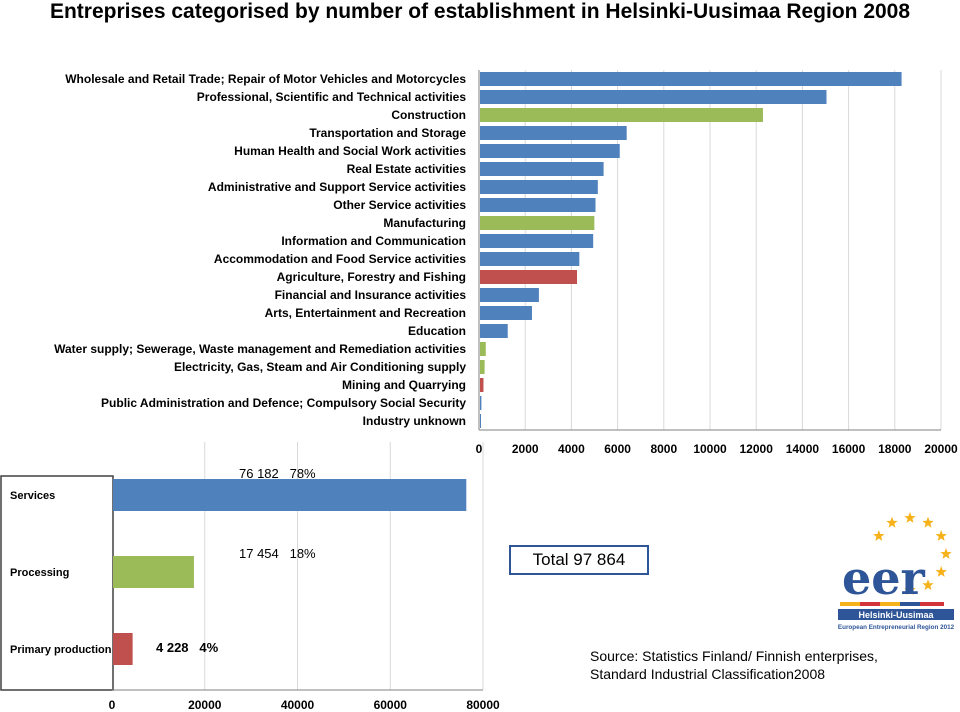 The height and width of the screenshot is (712, 960). Describe the element at coordinates (414, 421) in the screenshot. I see `category-label: Industry unknown` at that location.